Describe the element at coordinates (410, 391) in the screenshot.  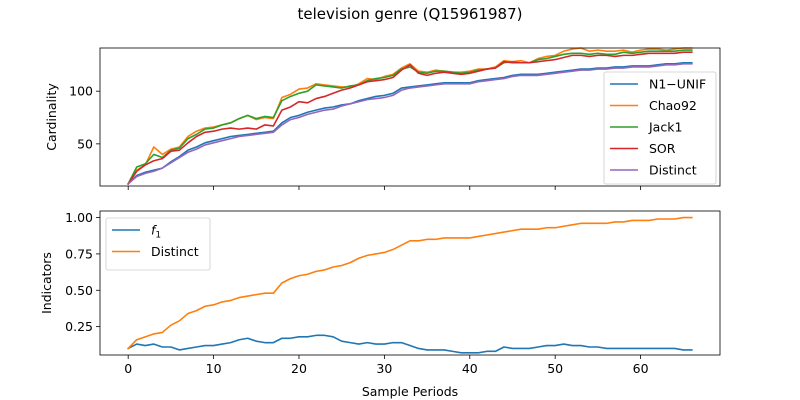
I see `x-axis-label: Sample Periods` at that location.